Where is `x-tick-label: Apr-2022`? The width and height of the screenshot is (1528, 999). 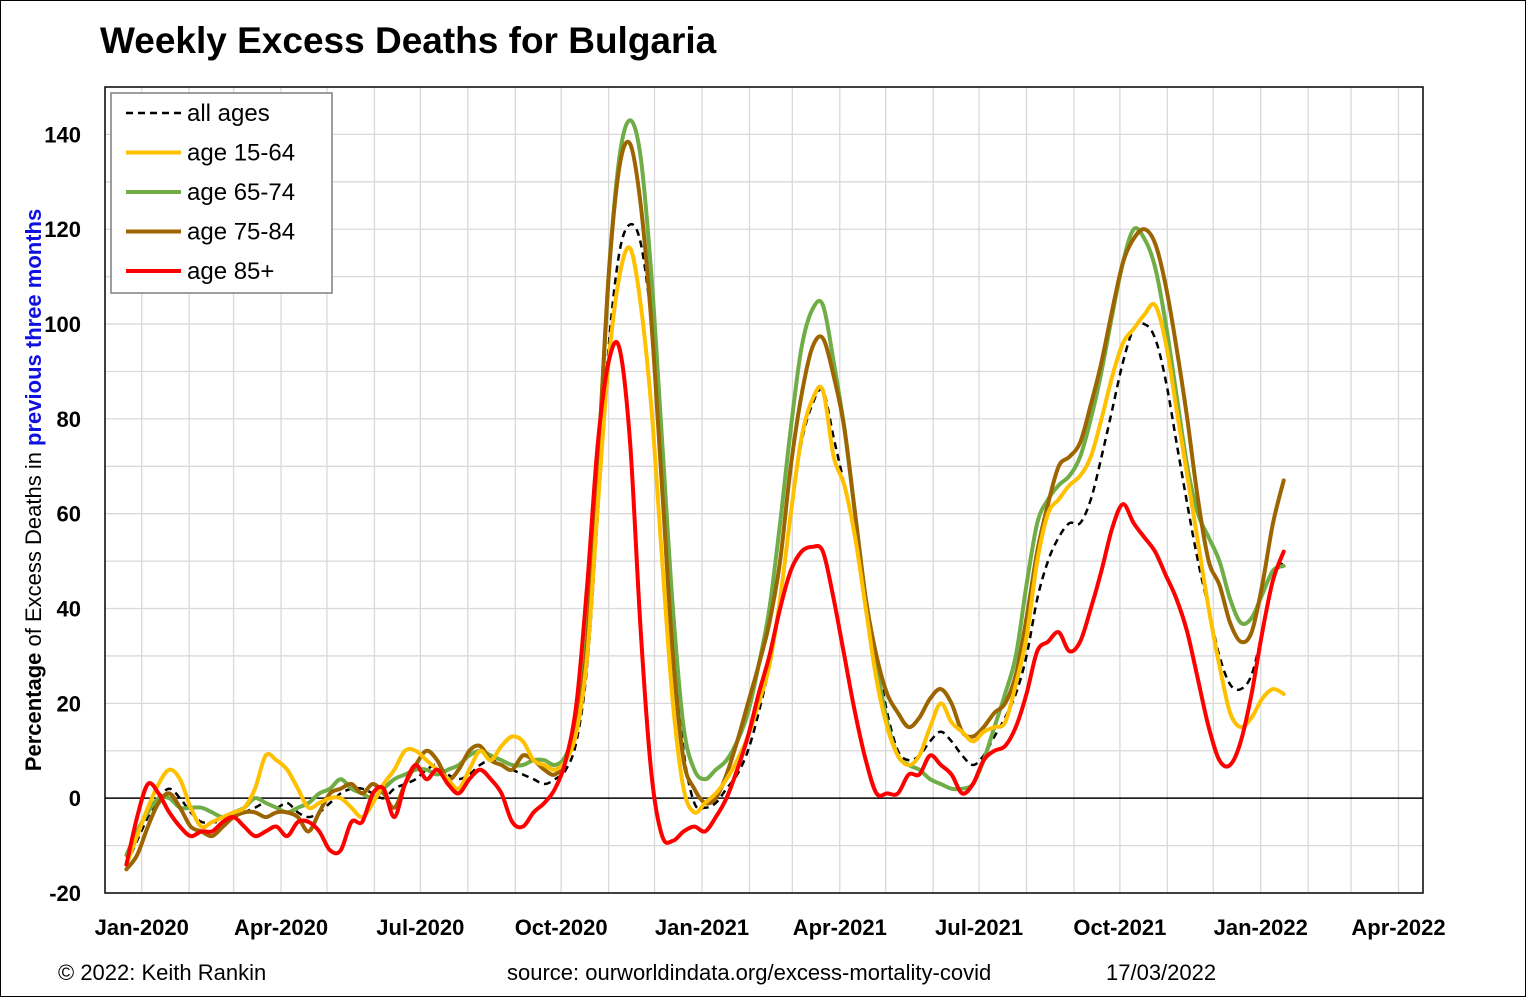 x-tick-label: Apr-2022 is located at coordinates (1398, 927).